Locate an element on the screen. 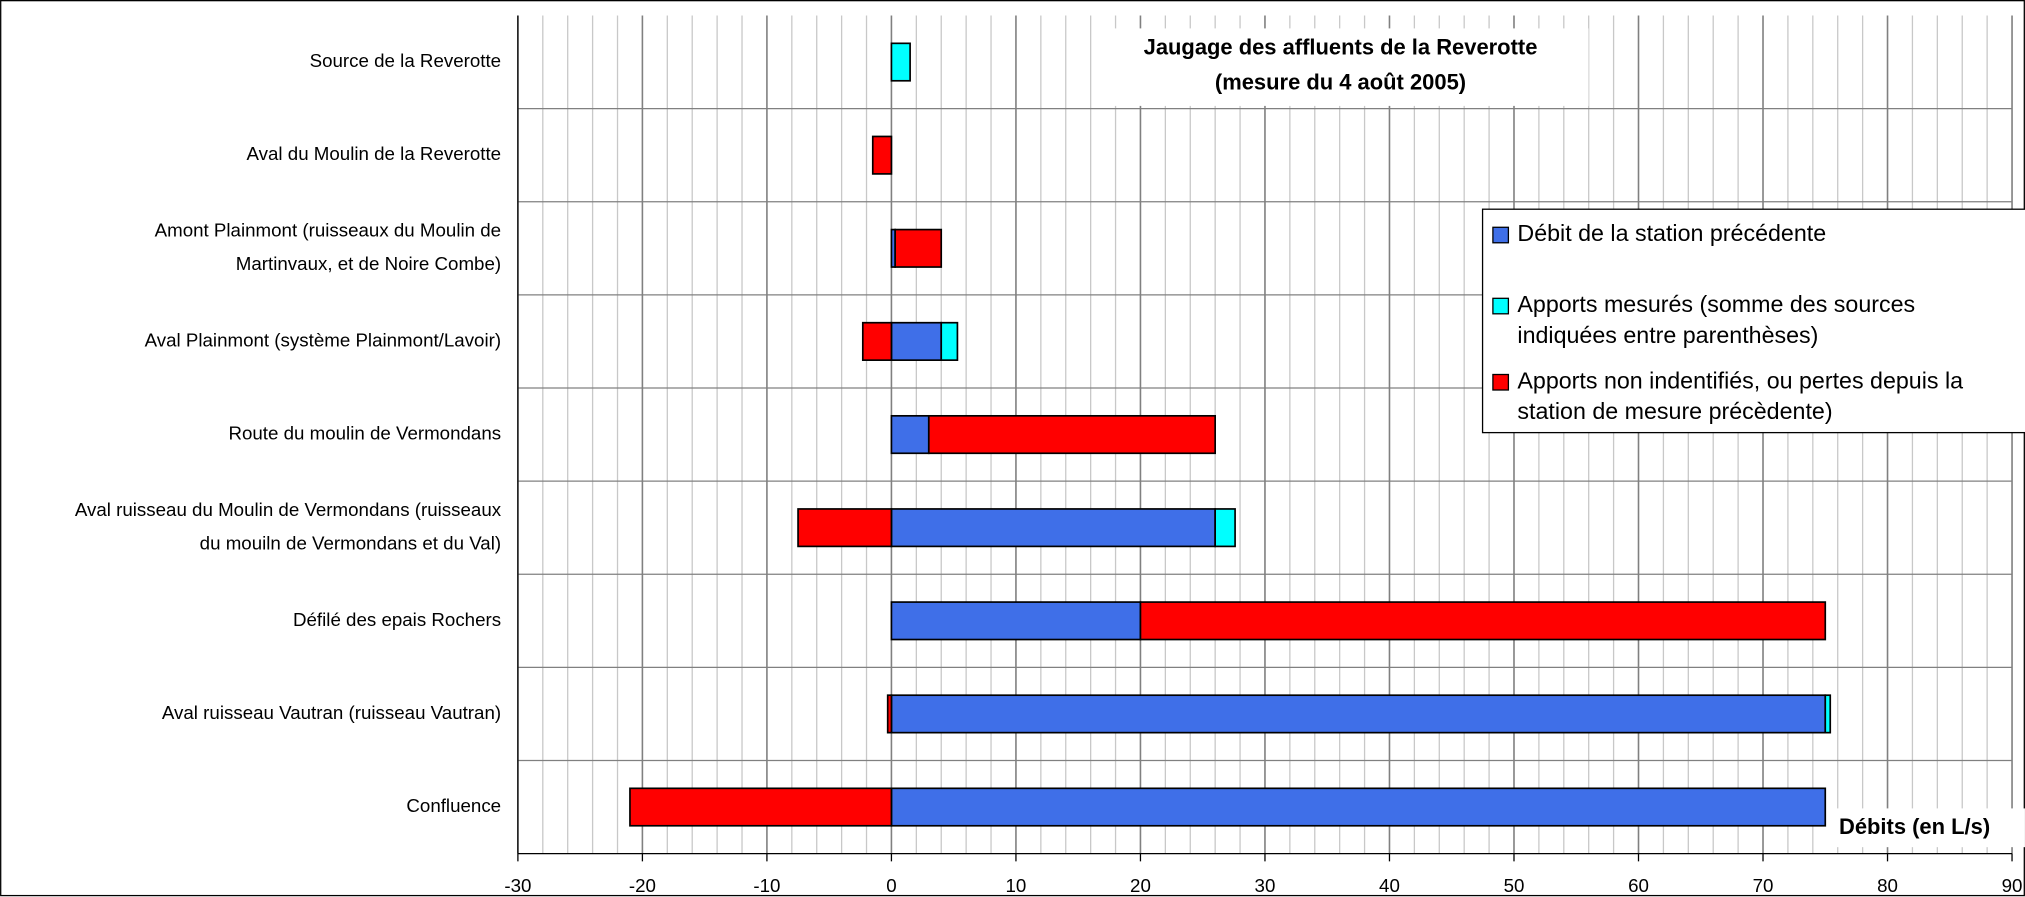 The height and width of the screenshot is (897, 2025). x-tick-label: 70 is located at coordinates (1763, 885).